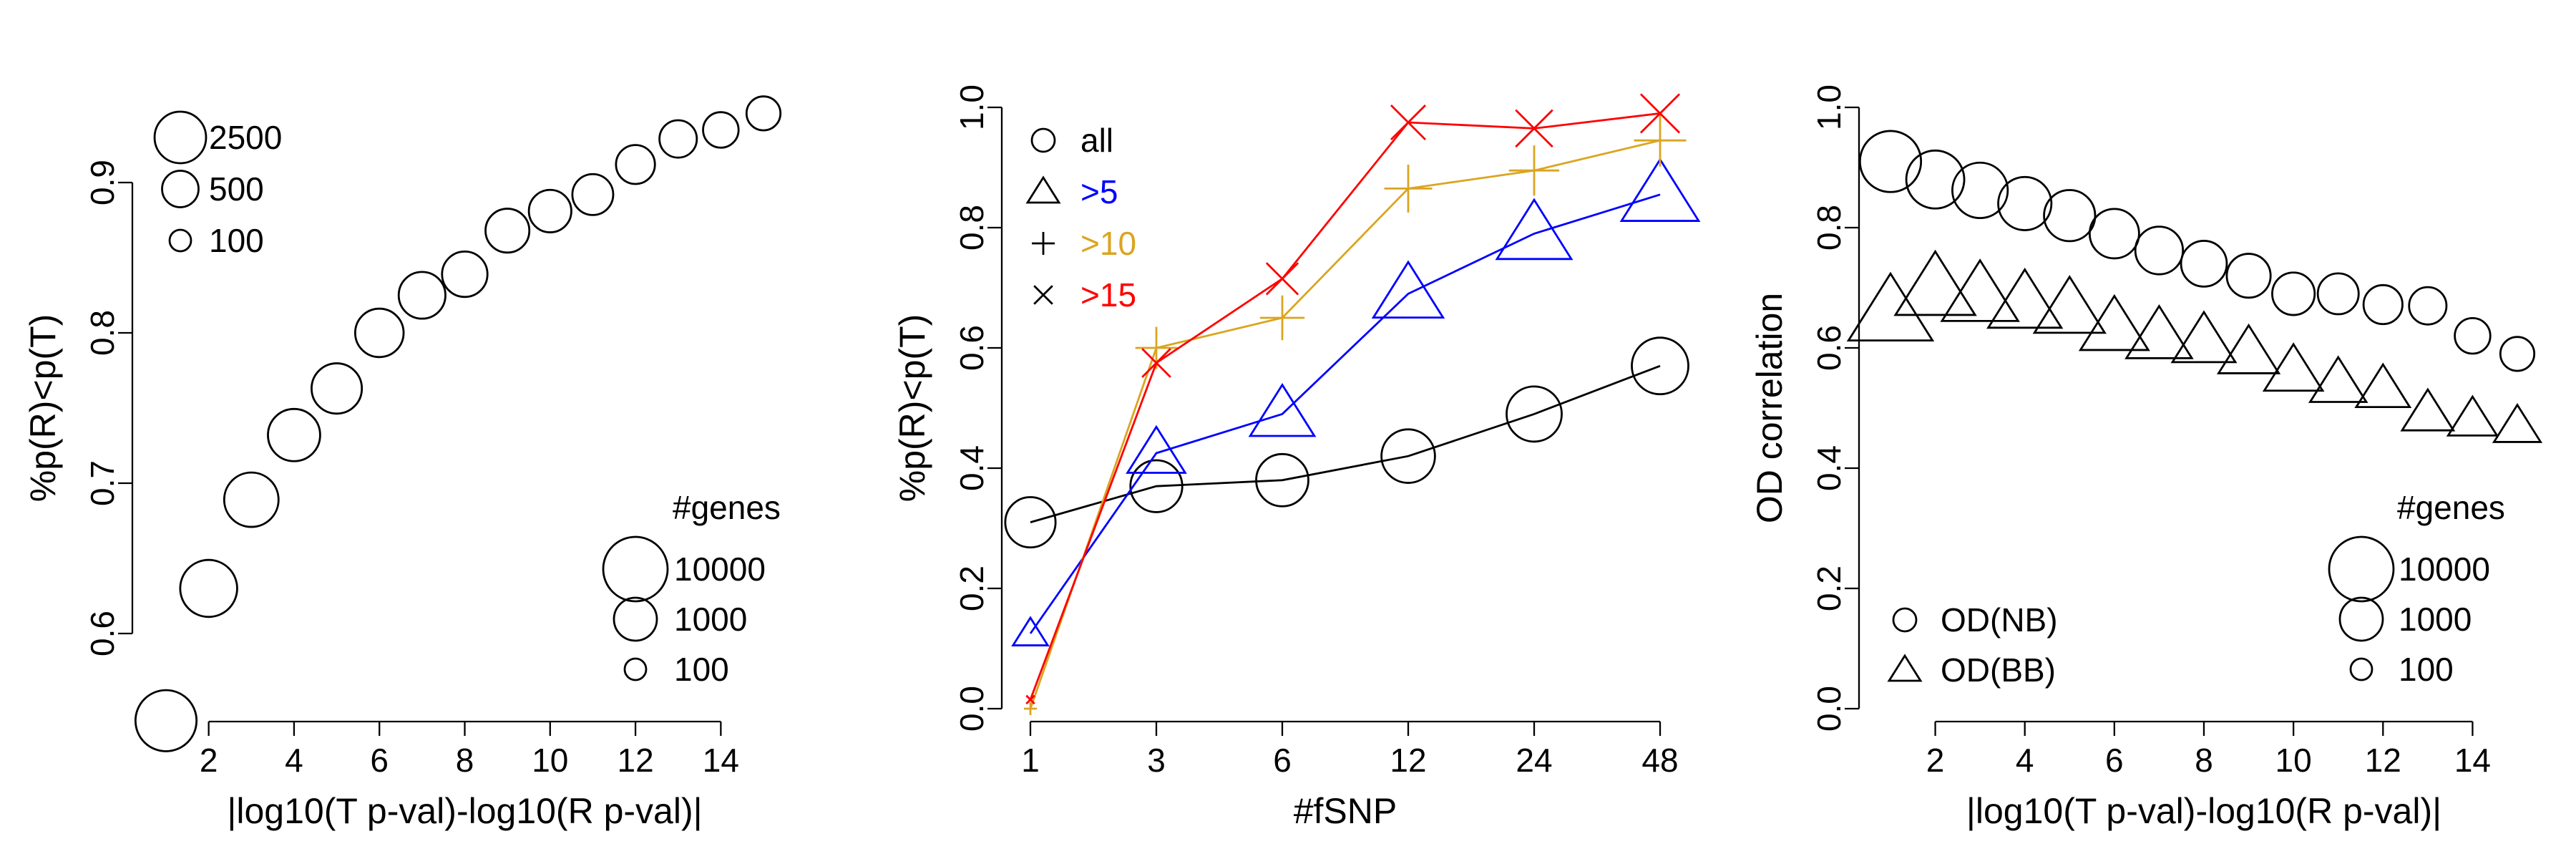  What do you see at coordinates (1829, 228) in the screenshot?
I see `panel-3-y-tick-label: 0.8` at bounding box center [1829, 228].